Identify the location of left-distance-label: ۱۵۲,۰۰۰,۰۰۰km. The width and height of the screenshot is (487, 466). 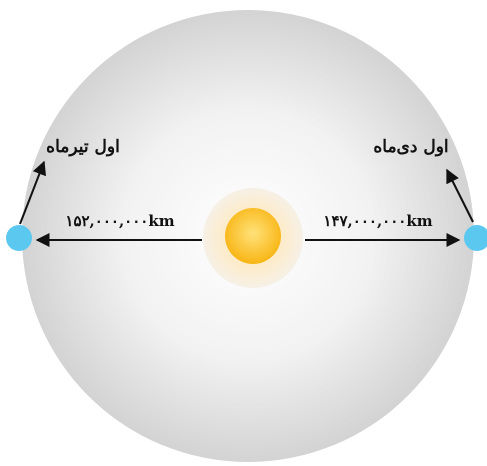
(119, 221).